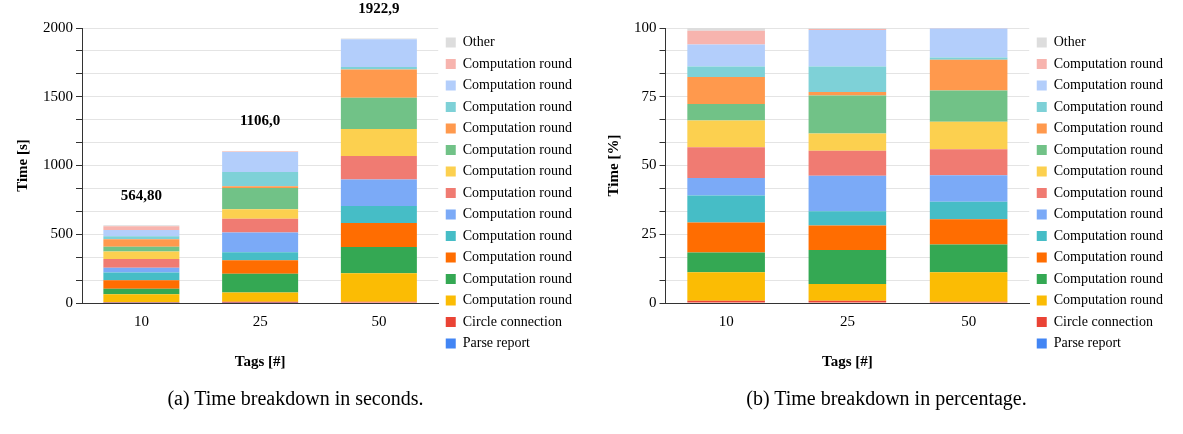  I want to click on y-tick-label: 50, so click(649, 164).